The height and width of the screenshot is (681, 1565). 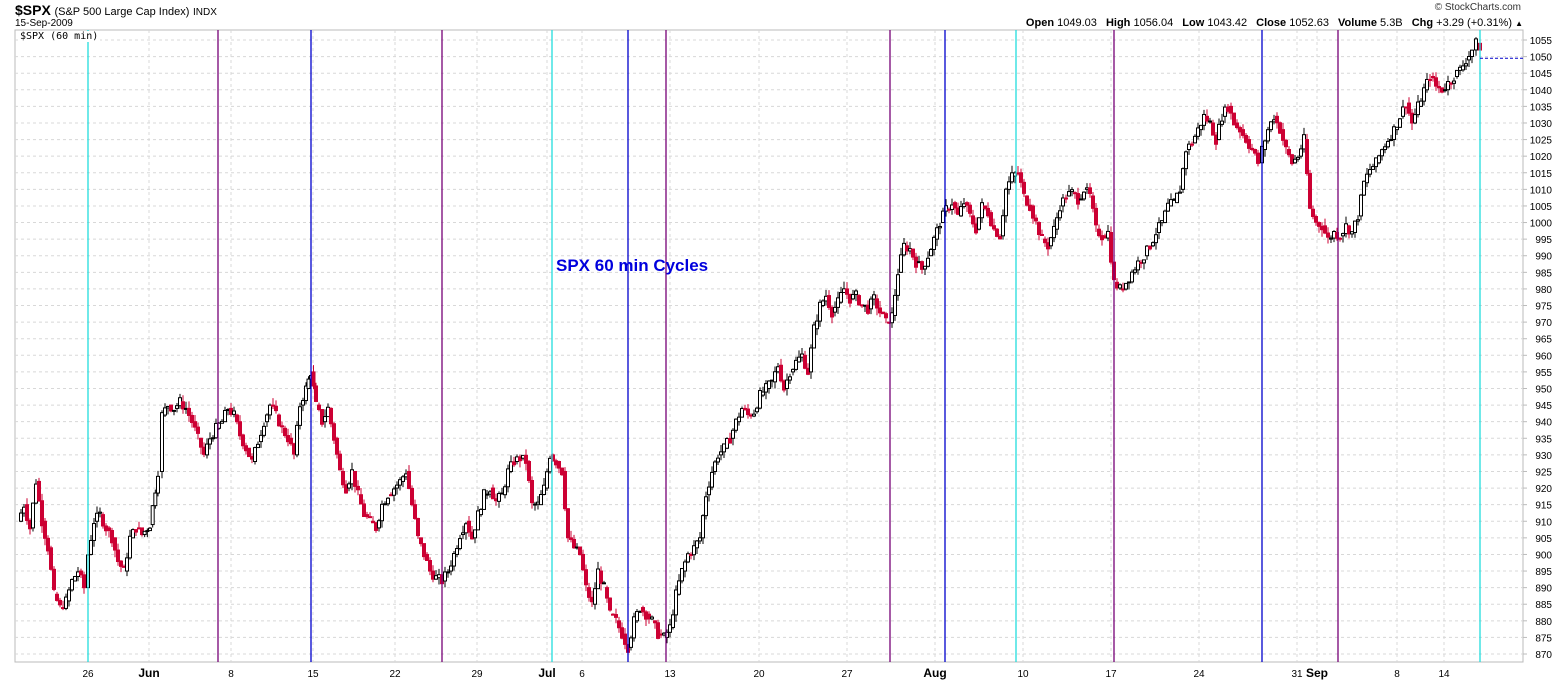 I want to click on y-tick-label: 1030, so click(x=1541, y=124).